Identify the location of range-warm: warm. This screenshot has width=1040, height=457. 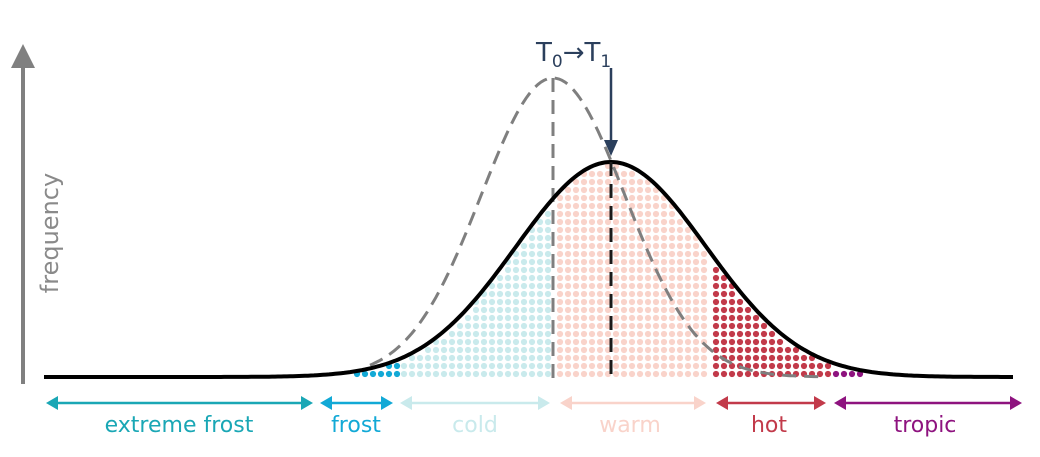
(633, 417).